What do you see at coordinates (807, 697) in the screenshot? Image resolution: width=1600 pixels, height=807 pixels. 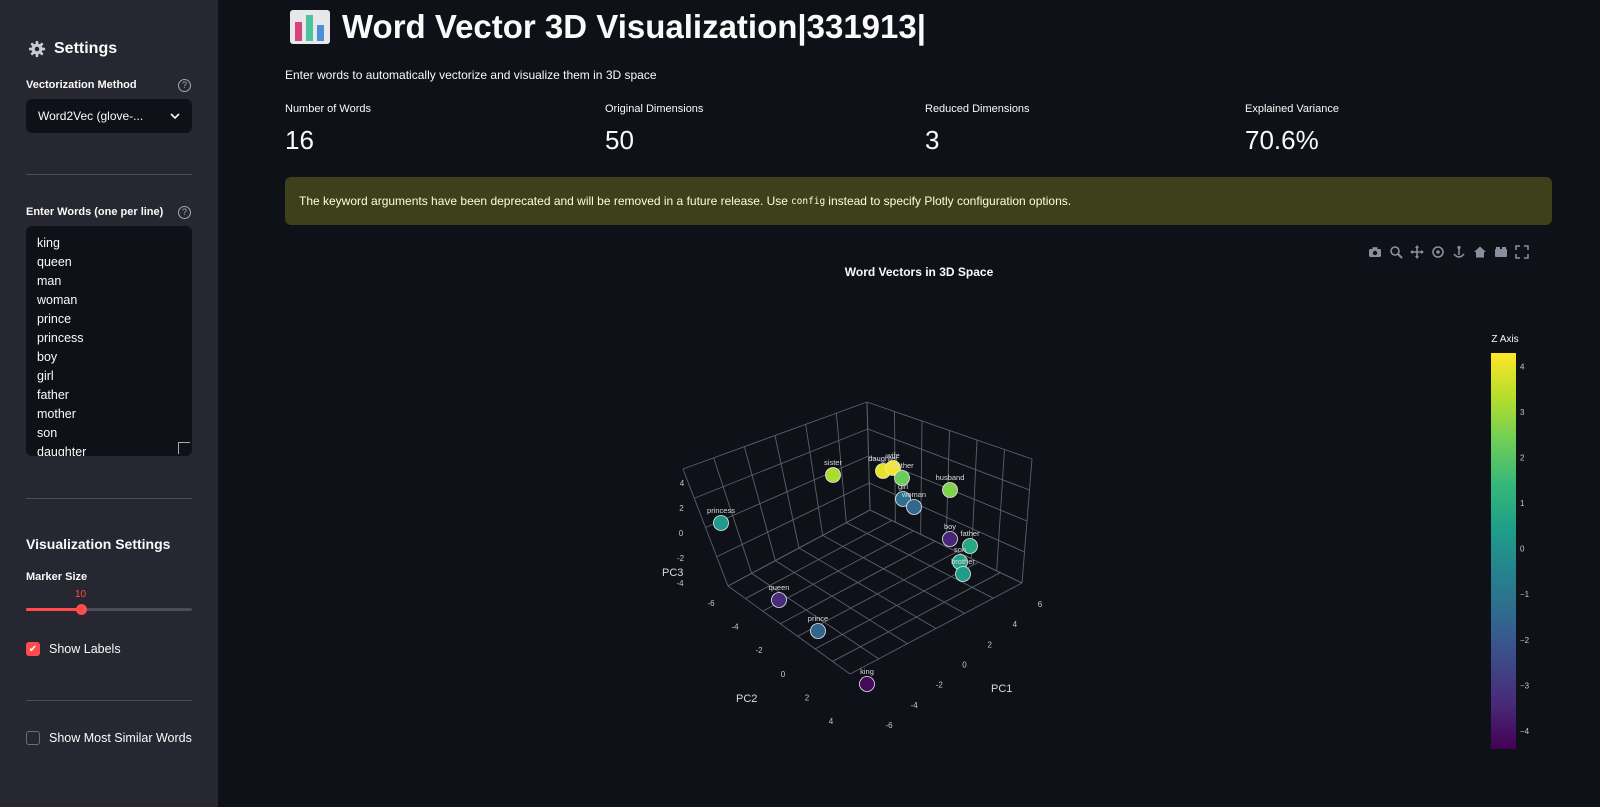 I see `tick-label: 2` at bounding box center [807, 697].